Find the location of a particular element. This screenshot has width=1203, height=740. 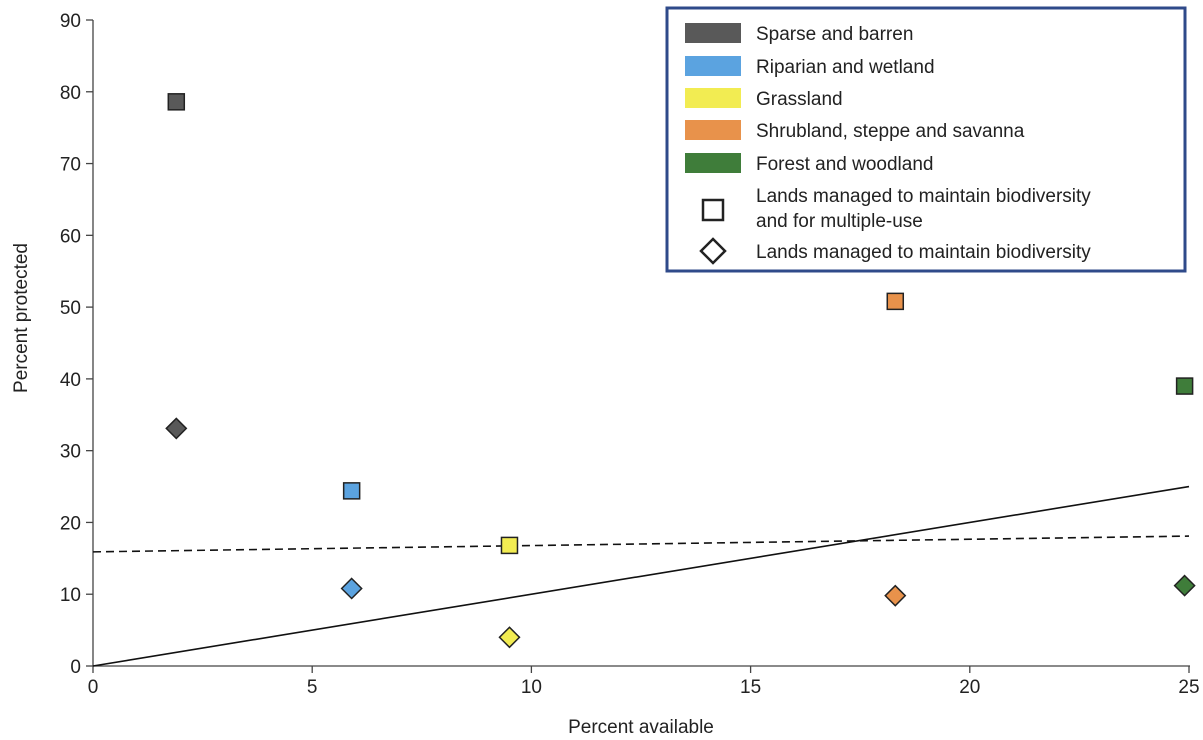

x-axis-title: Percent available is located at coordinates (641, 727).